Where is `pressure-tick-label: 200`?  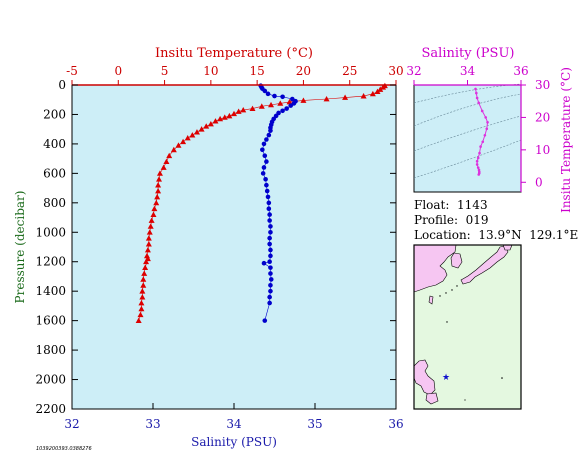
pressure-tick-label: 200 is located at coordinates (54, 114).